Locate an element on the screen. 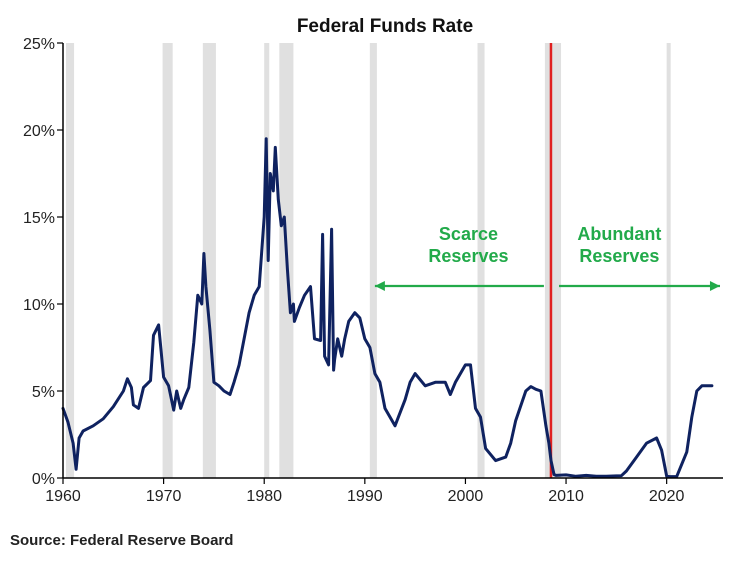 The height and width of the screenshot is (568, 741). y-tick-label: 0% is located at coordinates (43, 479).